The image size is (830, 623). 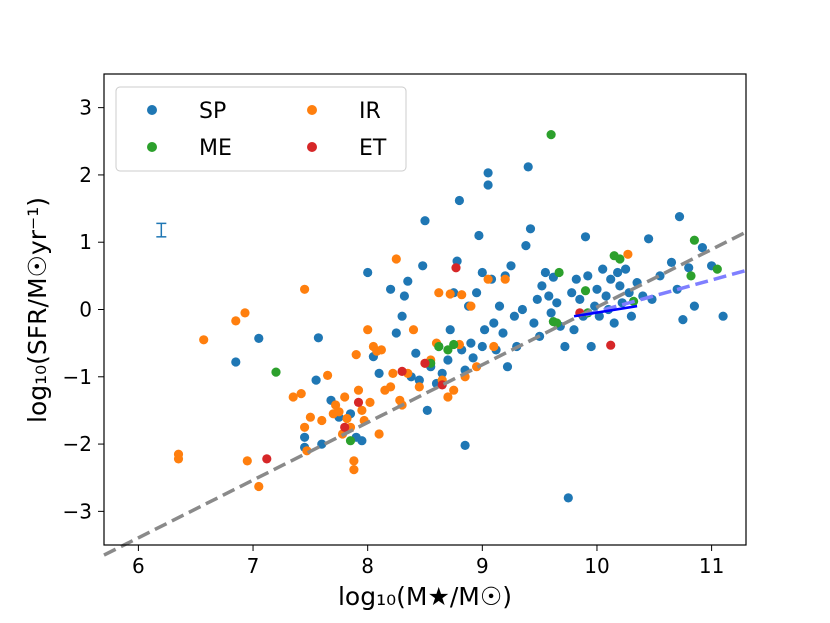 What do you see at coordinates (711, 566) in the screenshot?
I see `x-tick-label-11: 11` at bounding box center [711, 566].